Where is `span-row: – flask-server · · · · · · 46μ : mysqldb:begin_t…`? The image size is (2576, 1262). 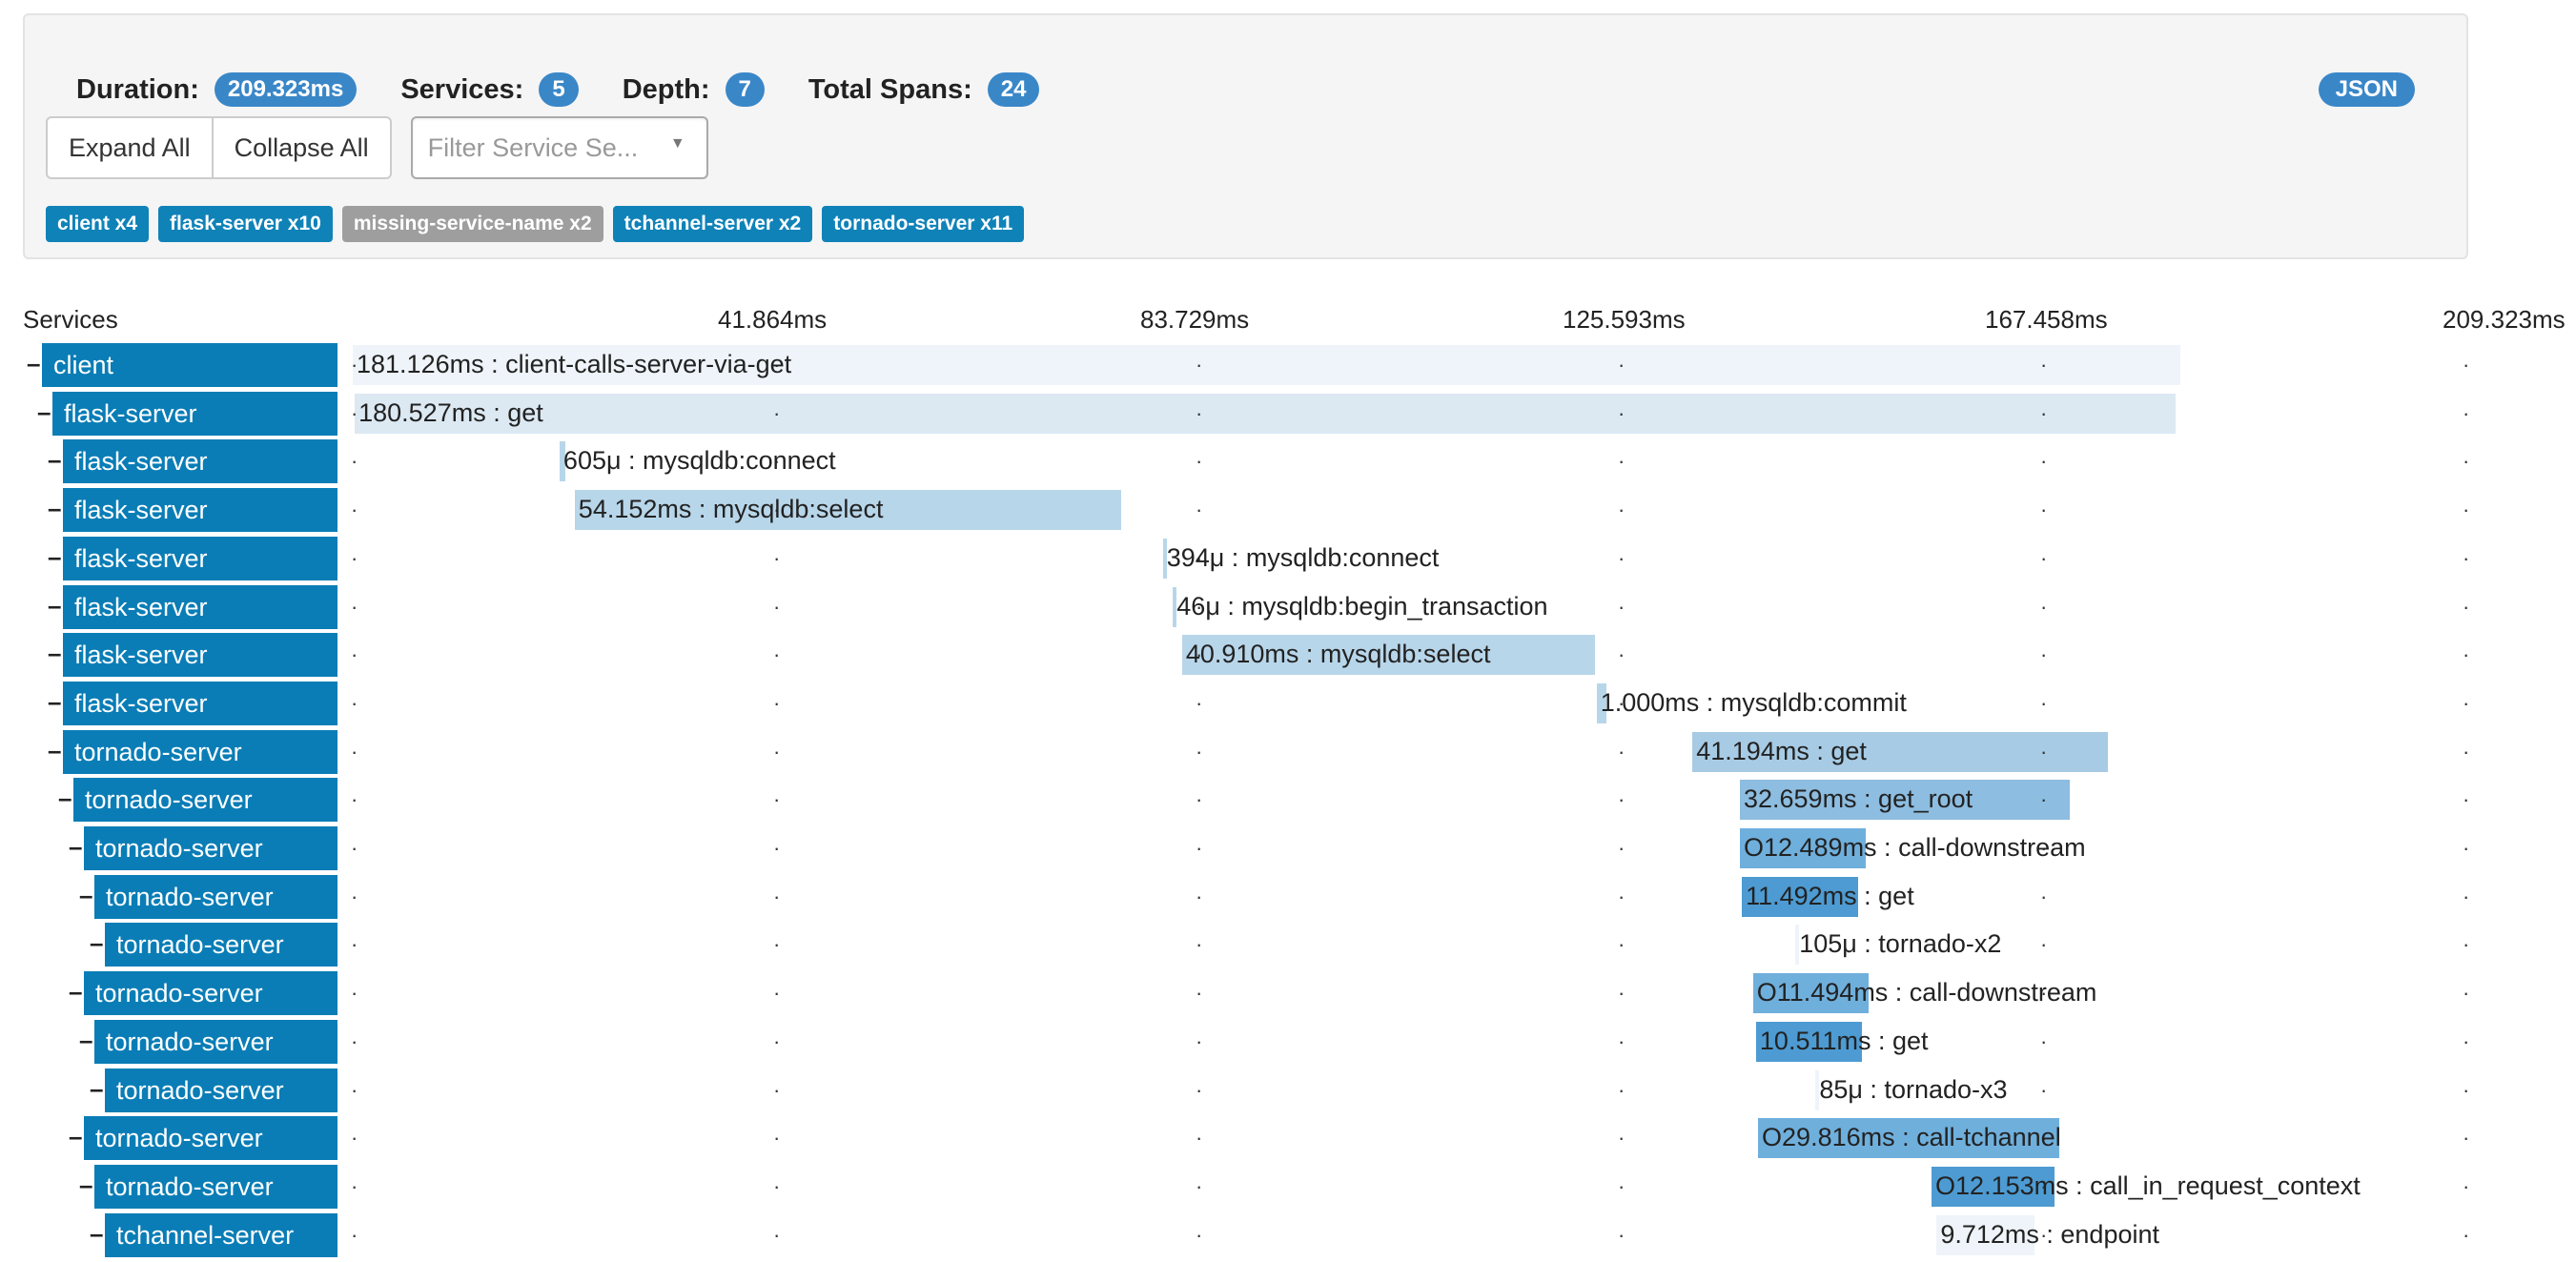 span-row: – flask-server · · · · · · 46μ : mysqldb:begin_t… is located at coordinates (1288, 606).